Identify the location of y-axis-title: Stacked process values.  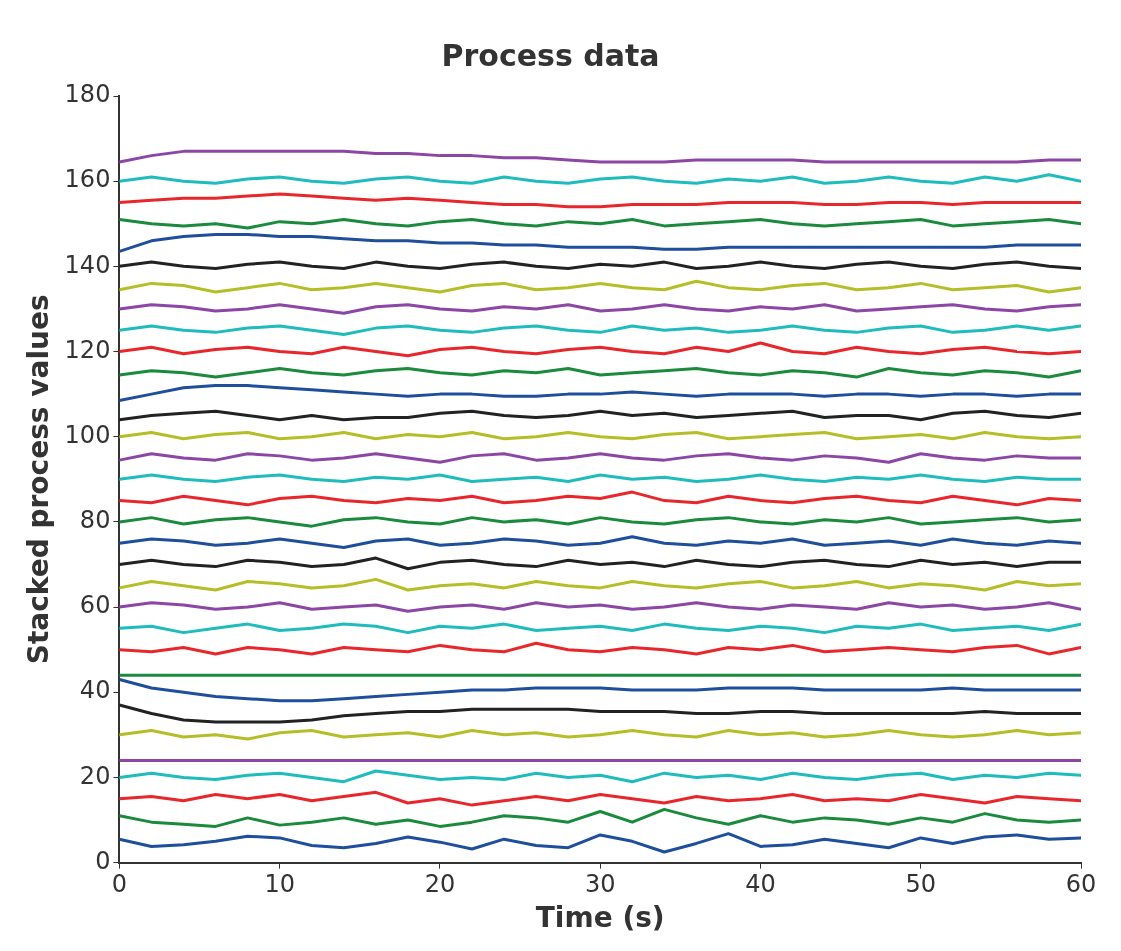
(39, 479).